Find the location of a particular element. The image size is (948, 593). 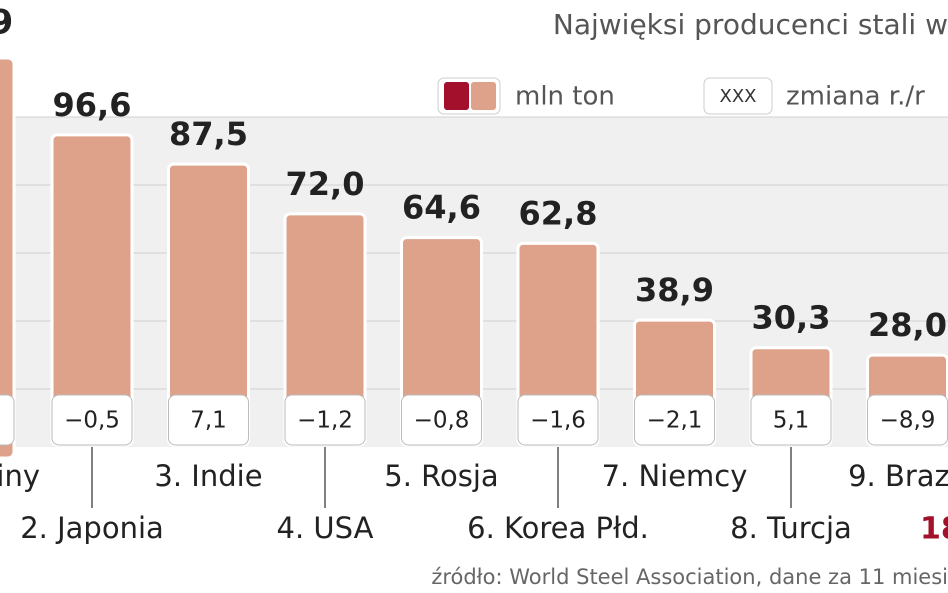

change-label: −0,5 is located at coordinates (92, 421).